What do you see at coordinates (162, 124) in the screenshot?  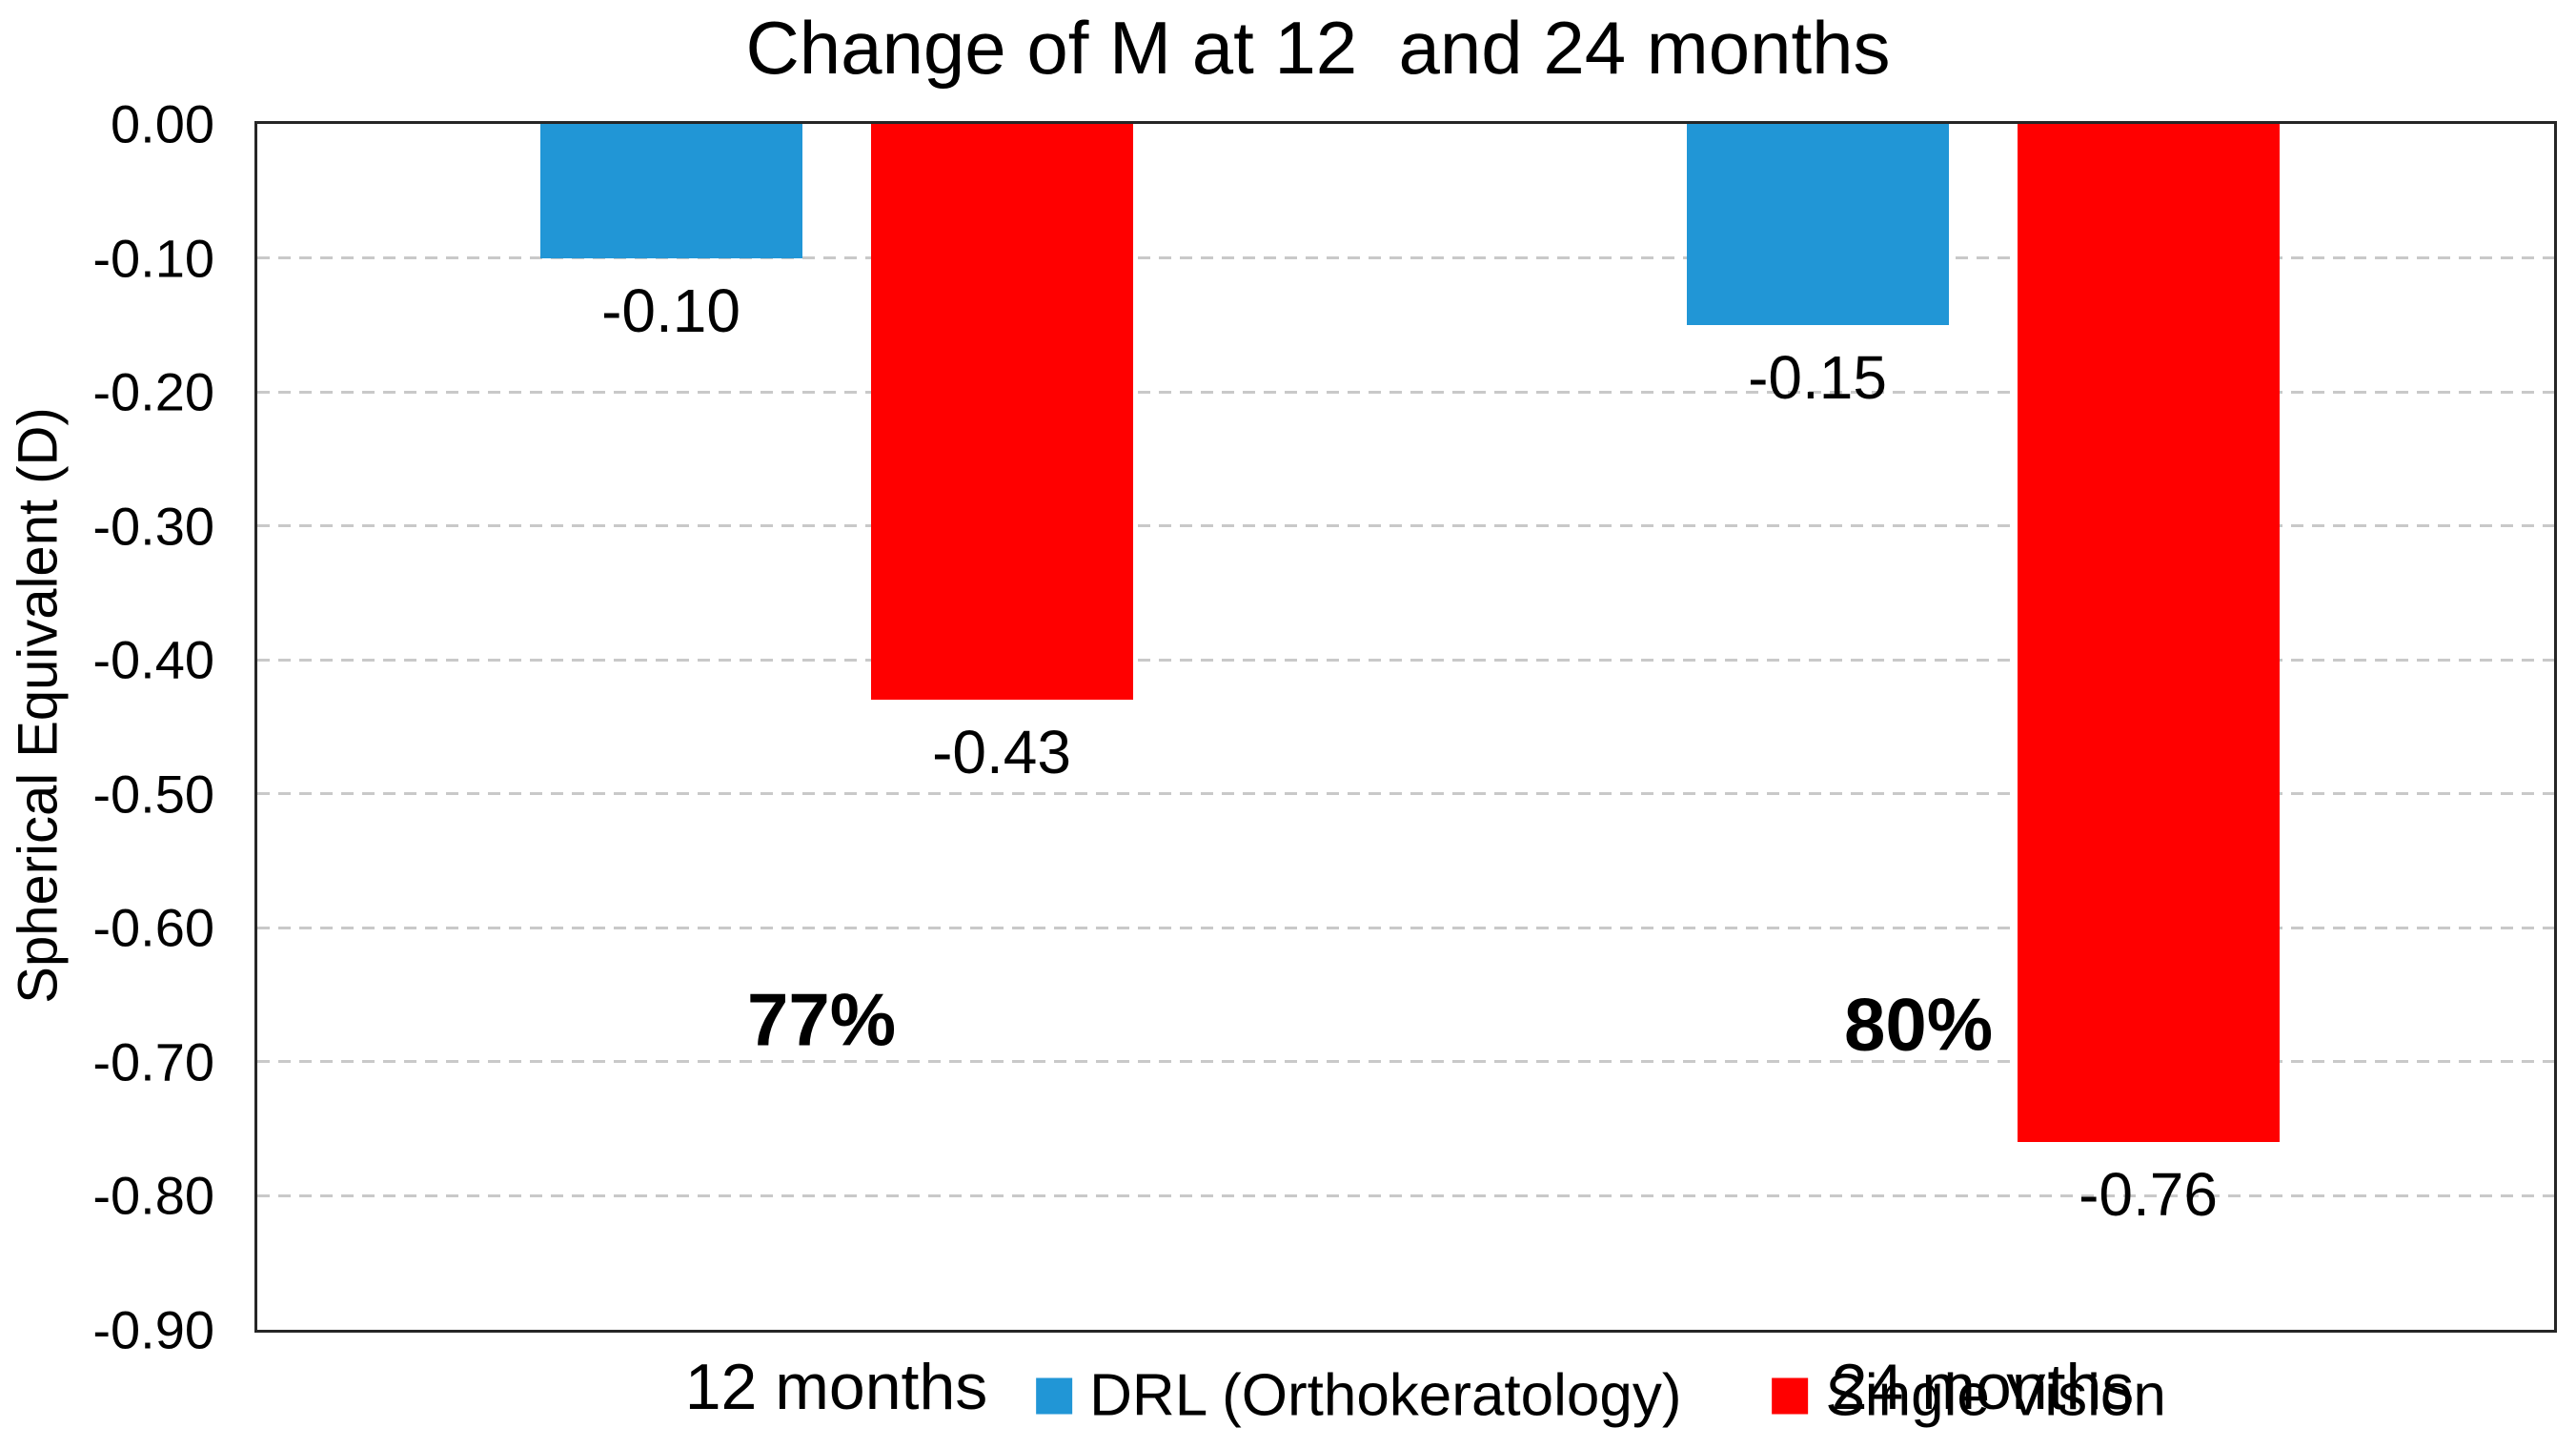 I see `y-tick-label: 0.00` at bounding box center [162, 124].